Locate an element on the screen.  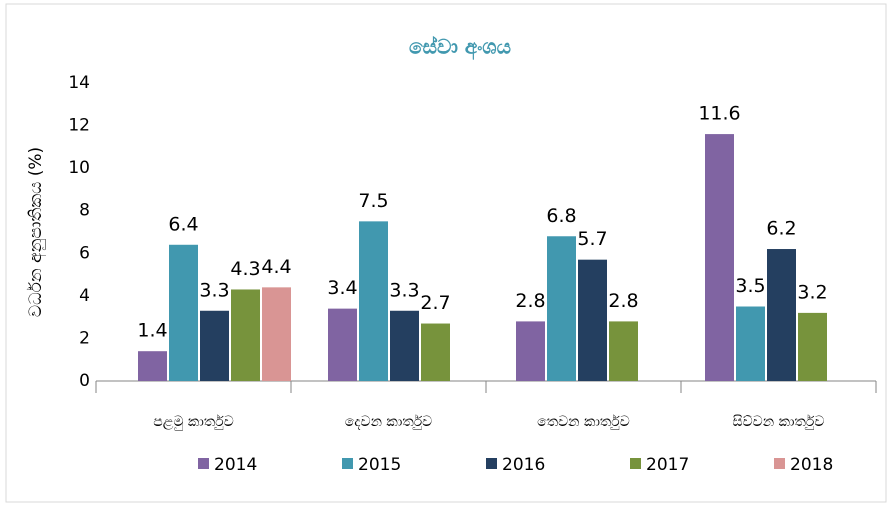
value-label: 3.4 is located at coordinates (342, 288).